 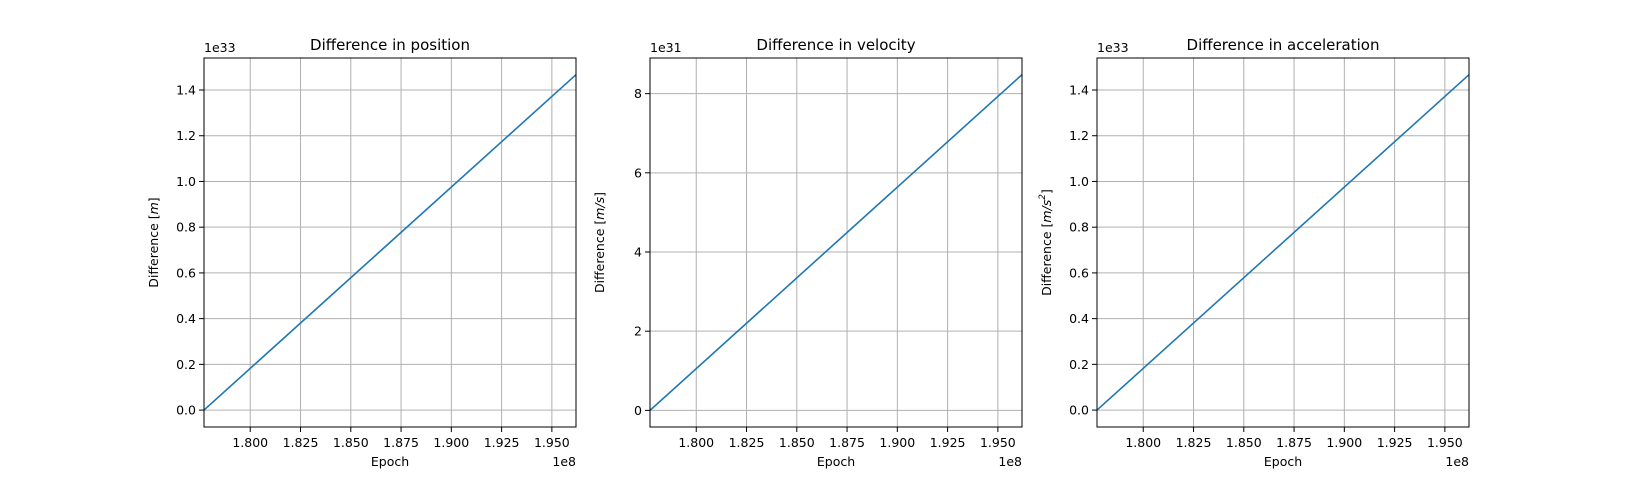 I want to click on y-axis-label: Difference [m/s2], so click(x=1046, y=242).